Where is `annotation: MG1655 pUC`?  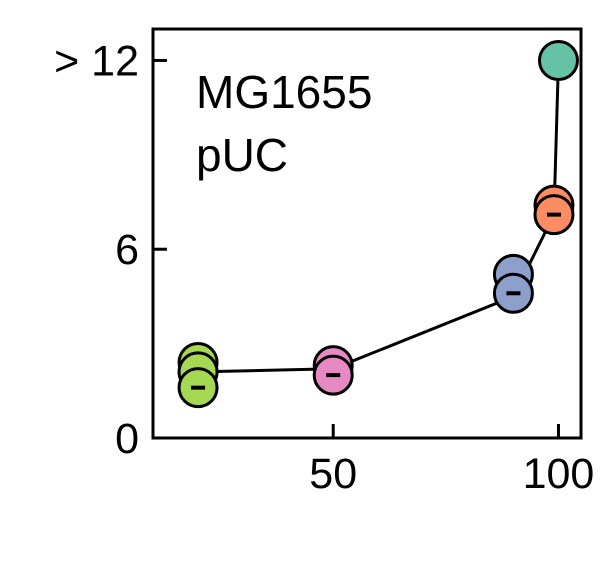
annotation: MG1655 pUC is located at coordinates (284, 123).